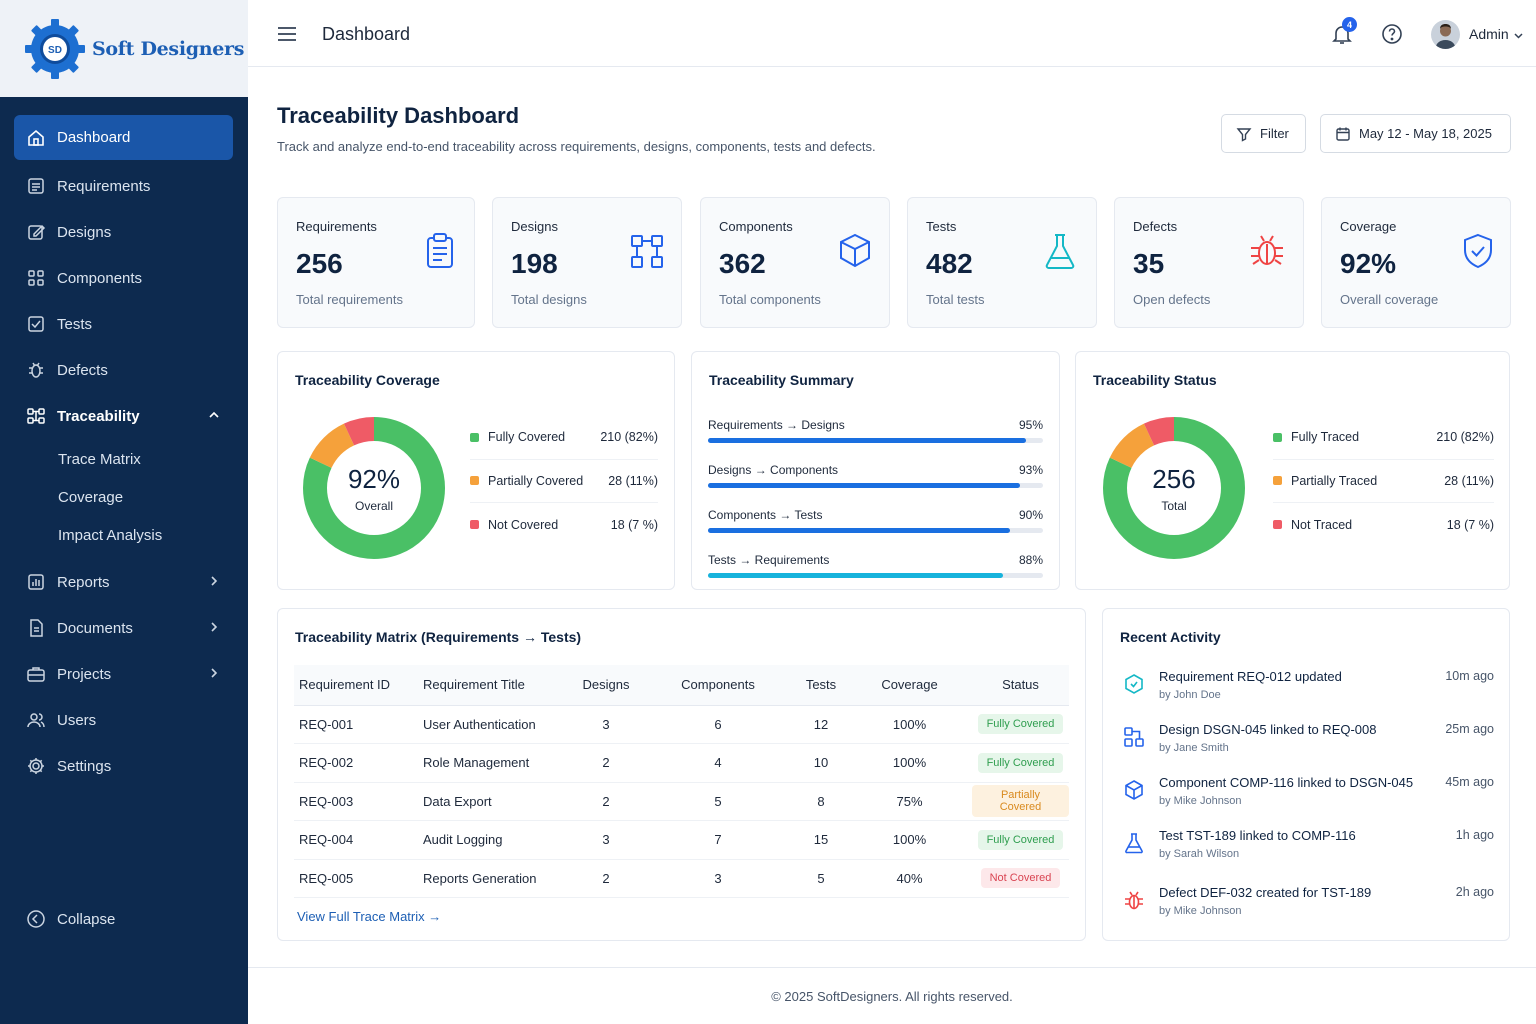 The width and height of the screenshot is (1536, 1024). Describe the element at coordinates (1474, 892) in the screenshot. I see `activity-time: 2h ago` at that location.